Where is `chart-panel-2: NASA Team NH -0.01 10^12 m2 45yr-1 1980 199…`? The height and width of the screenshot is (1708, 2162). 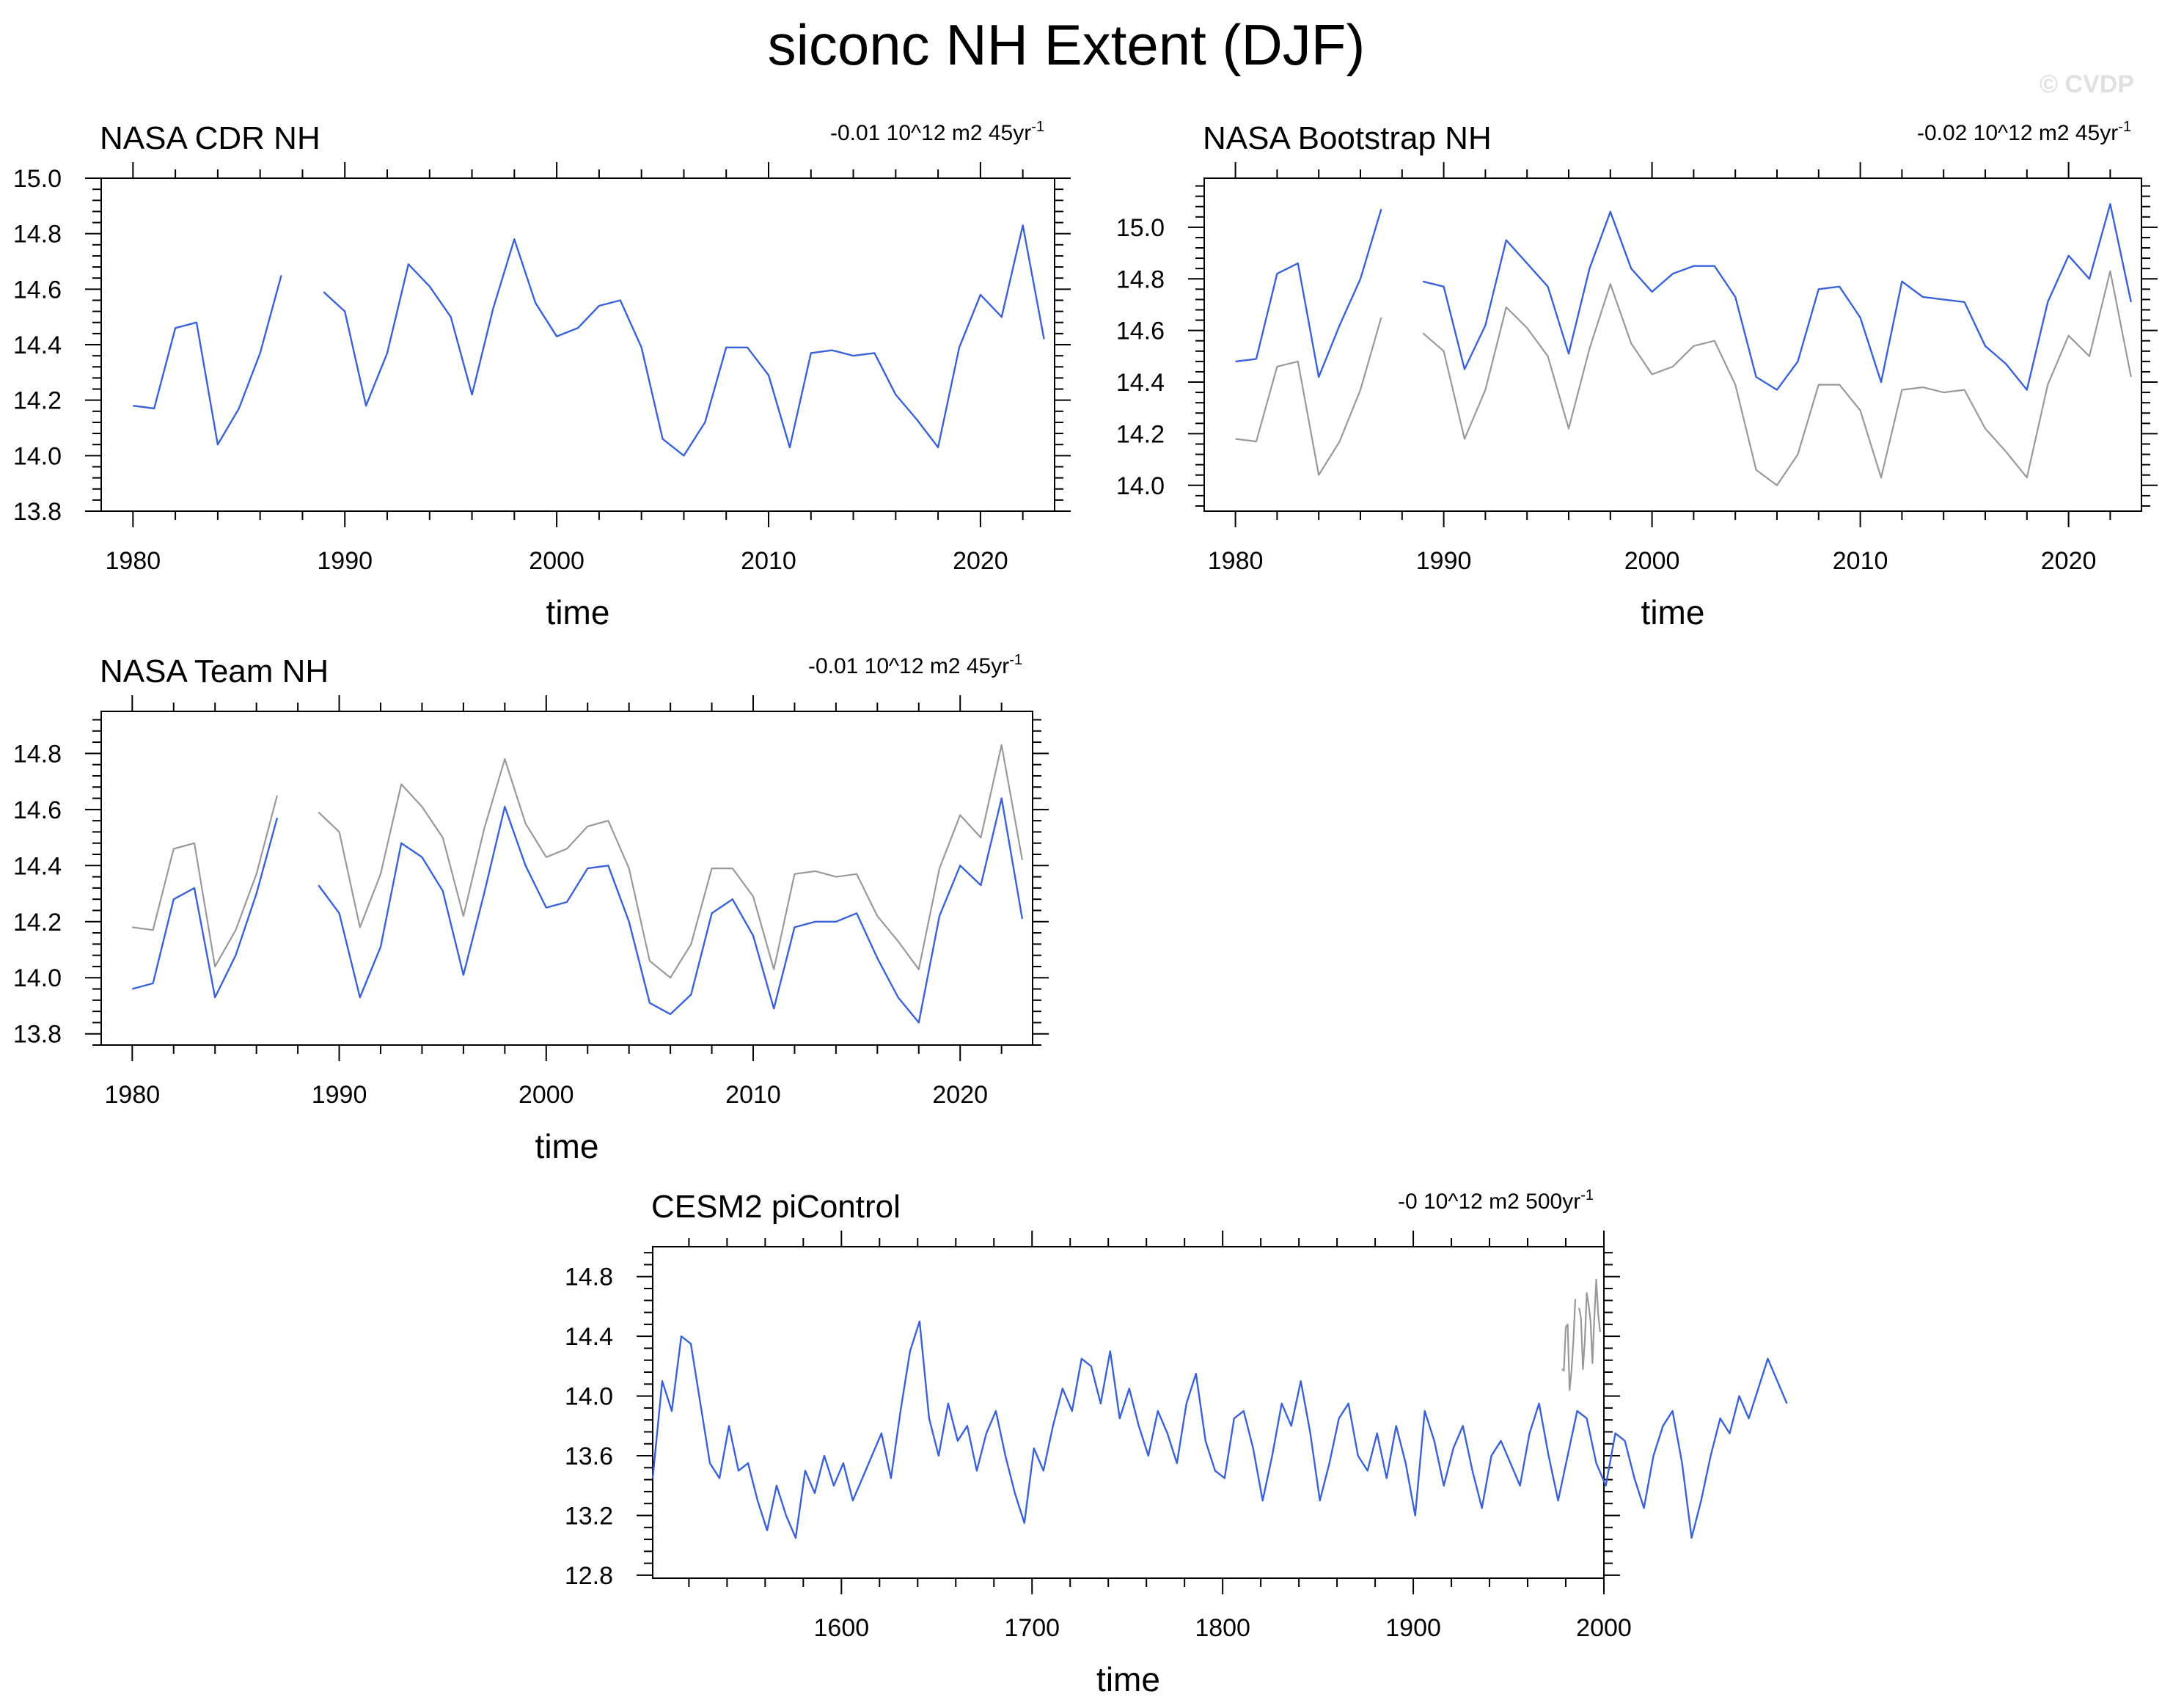
chart-panel-2: NASA Team NH -0.01 10^12 m2 45yr-1 1980 199… is located at coordinates (531, 908).